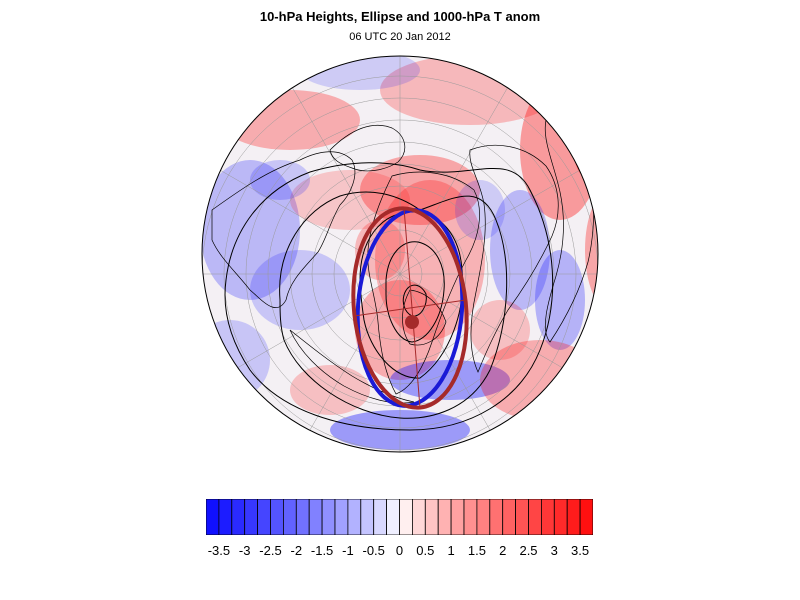 The width and height of the screenshot is (800, 600). Describe the element at coordinates (399, 550) in the screenshot. I see `colorbar-tick-label: 0` at that location.